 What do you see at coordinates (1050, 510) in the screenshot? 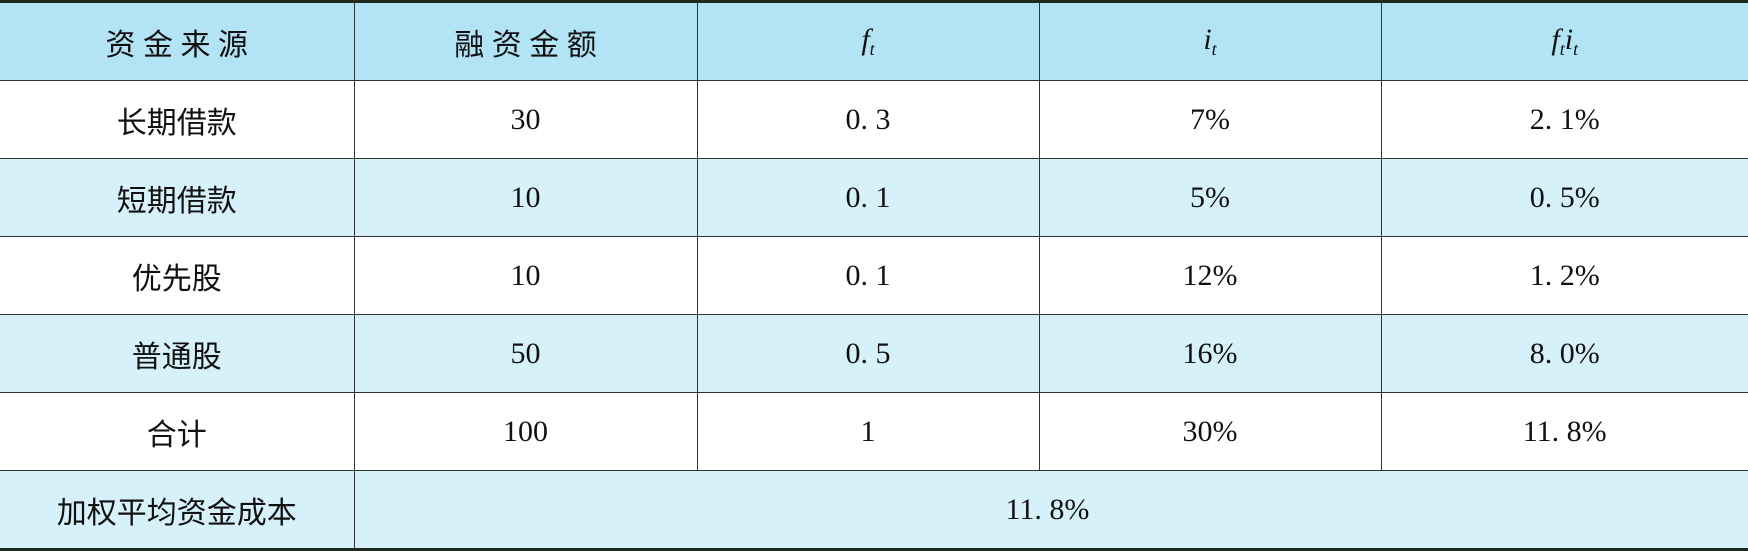
I see `footer-value: 11. 8%` at bounding box center [1050, 510].